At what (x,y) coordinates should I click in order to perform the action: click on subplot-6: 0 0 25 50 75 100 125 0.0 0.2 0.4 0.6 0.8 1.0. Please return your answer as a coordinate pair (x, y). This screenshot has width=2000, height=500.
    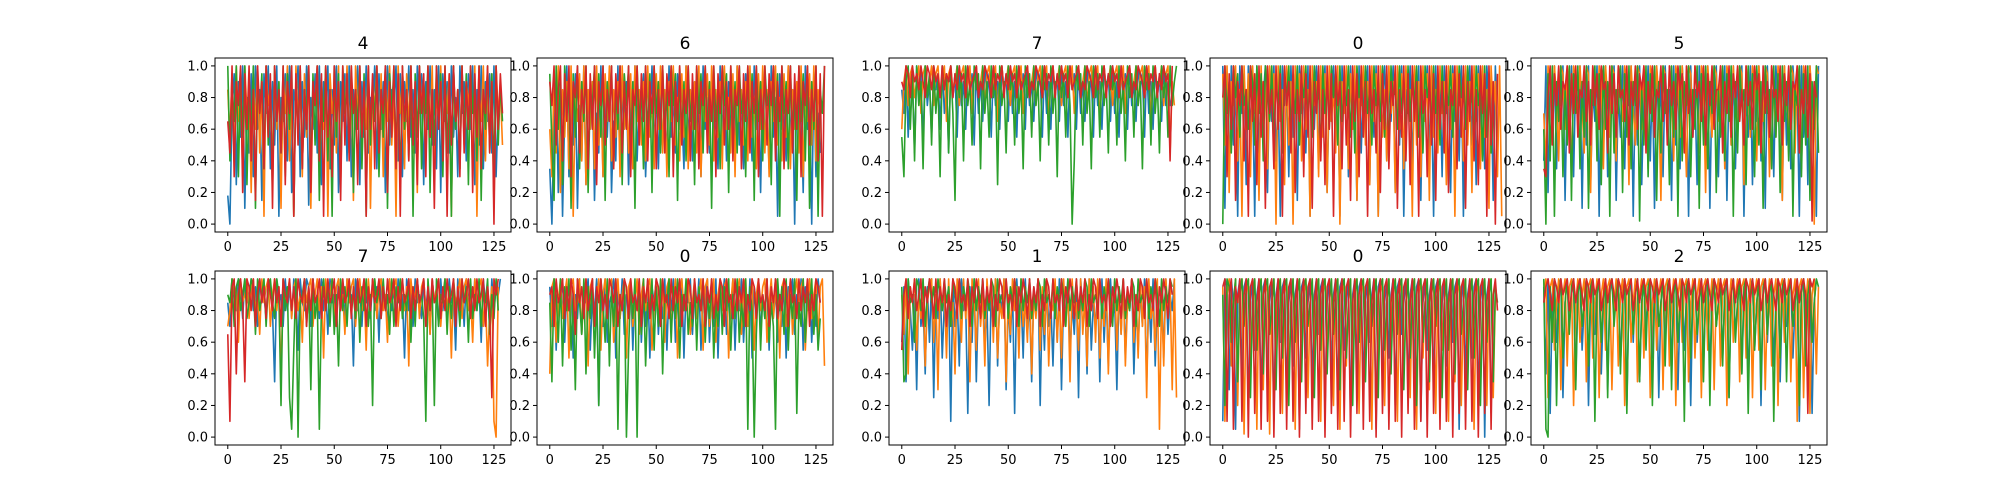
    Looking at the image, I should click on (671, 357).